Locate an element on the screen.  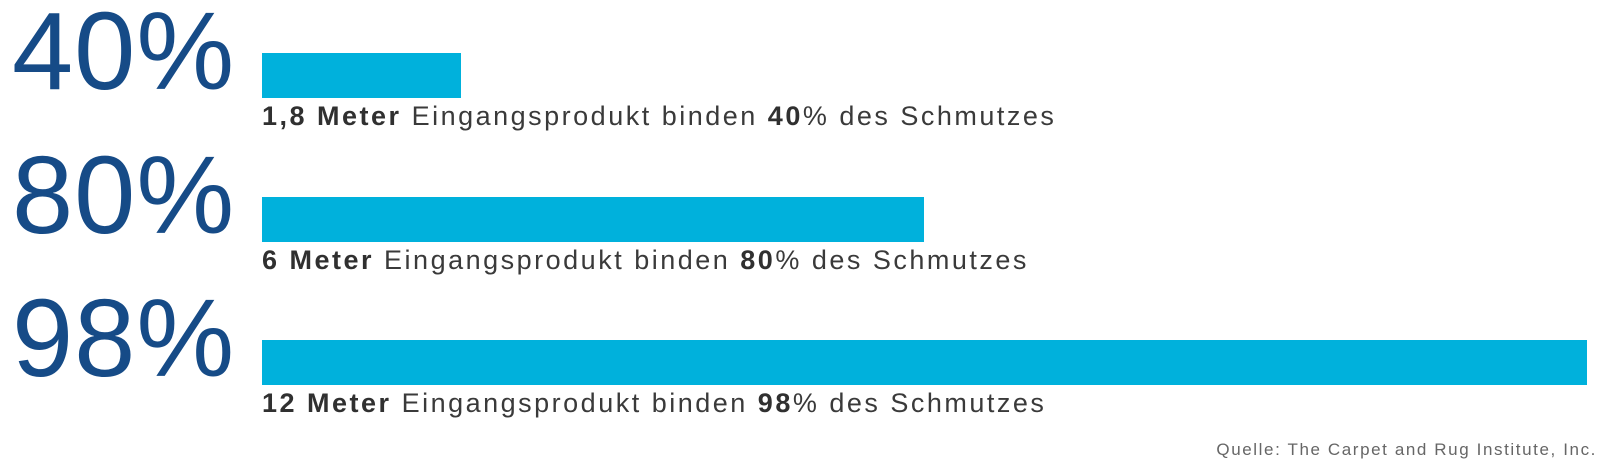
bar-label-percent: 40 is located at coordinates (785, 116).